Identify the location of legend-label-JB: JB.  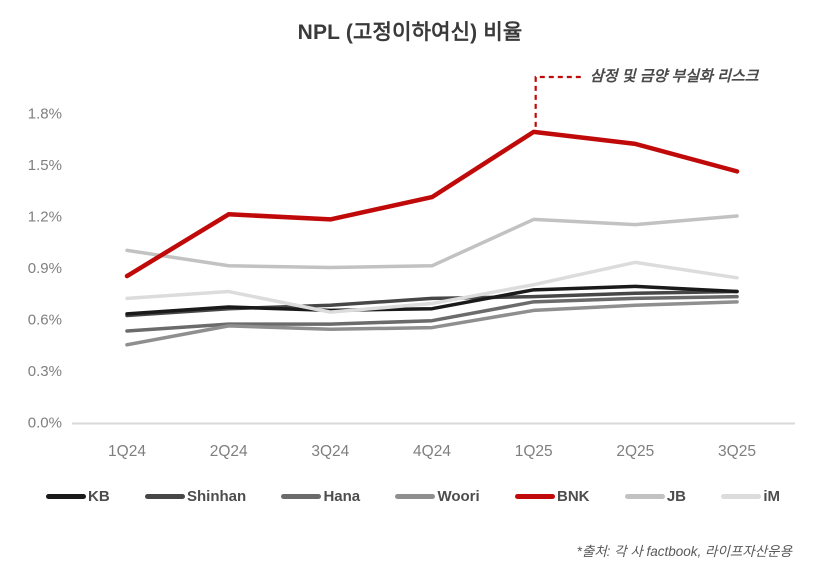
(676, 496).